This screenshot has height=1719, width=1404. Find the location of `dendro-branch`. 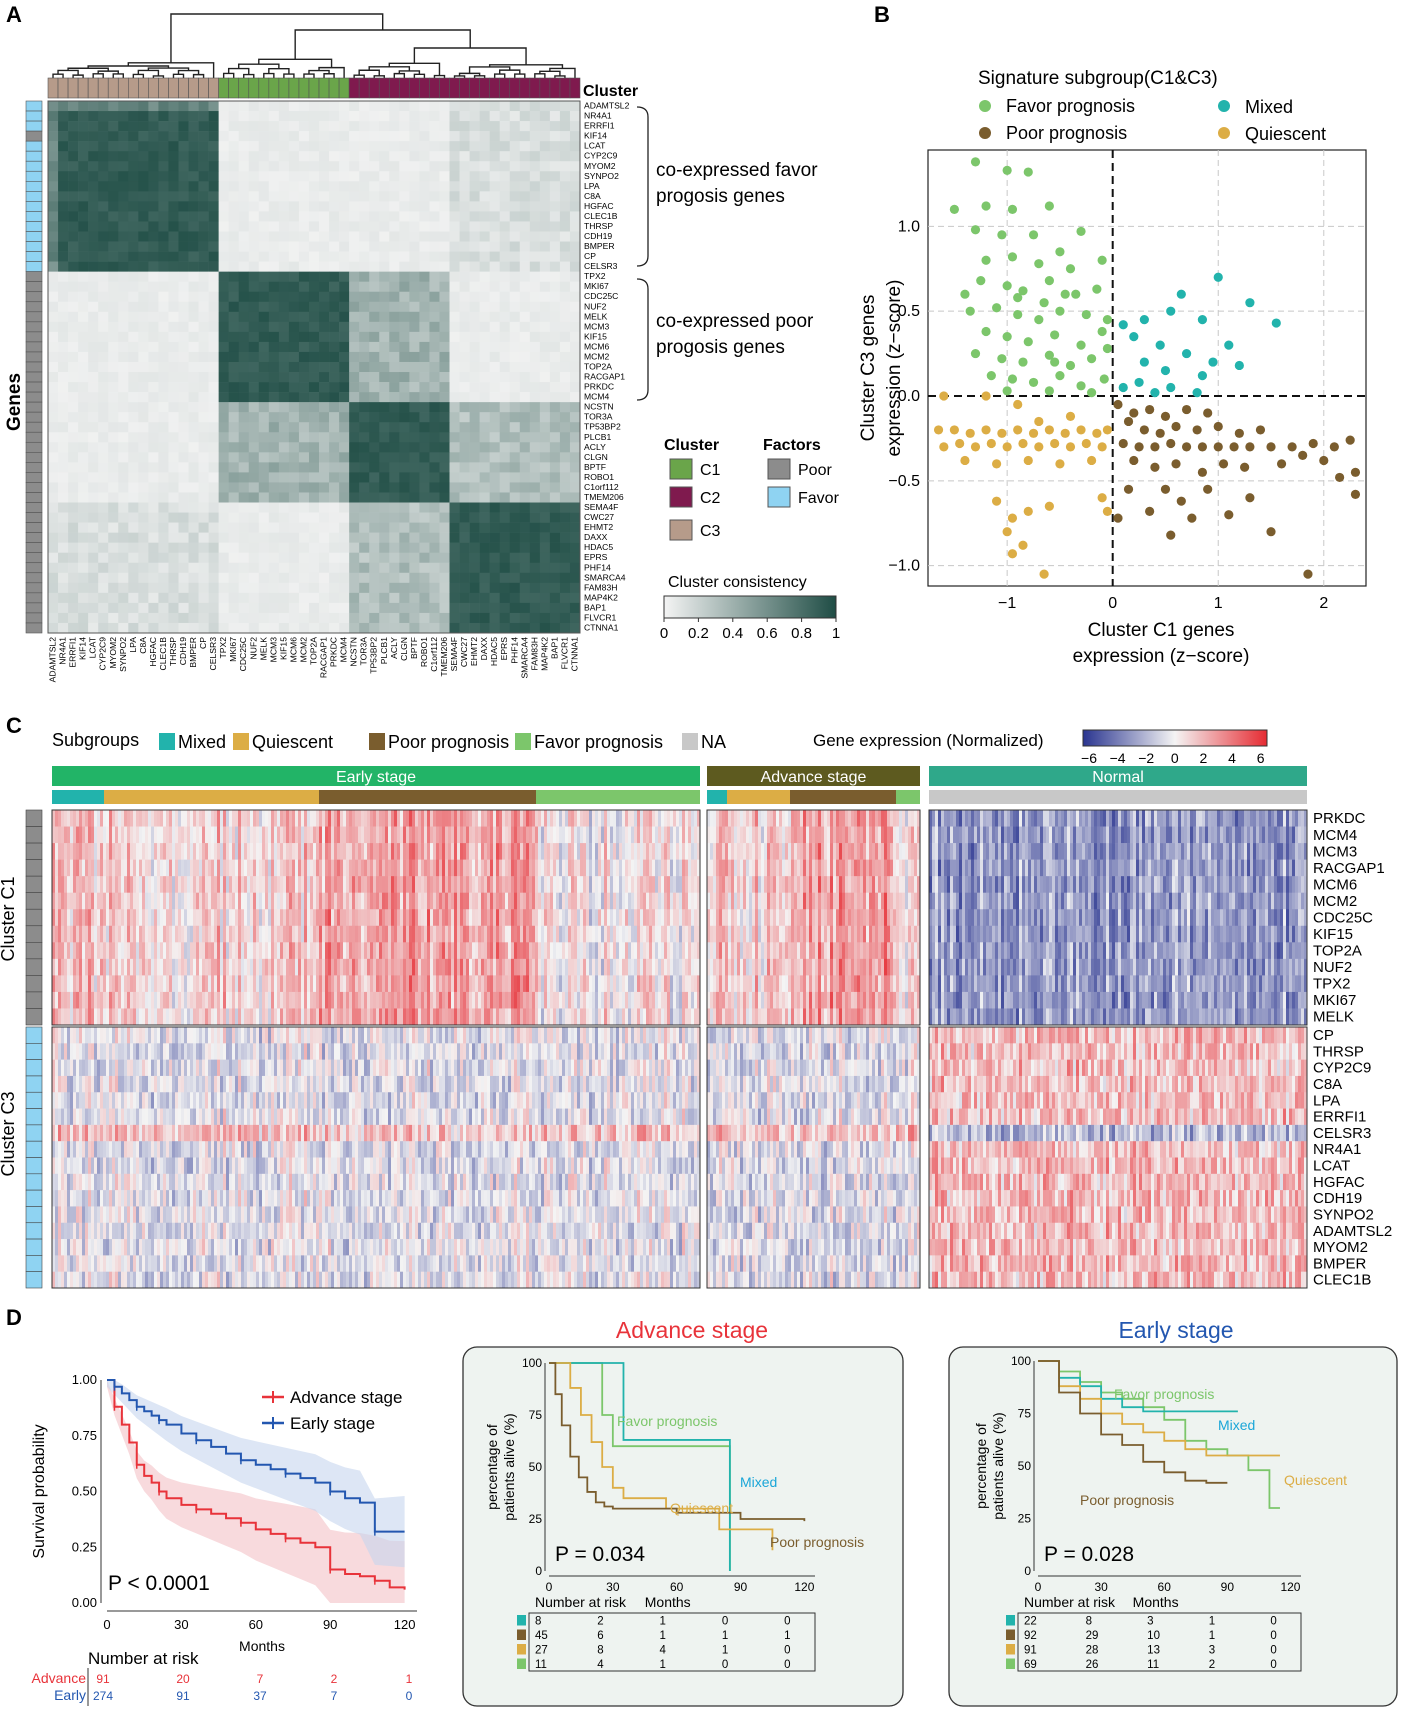

dendro-branch is located at coordinates (520, 75).